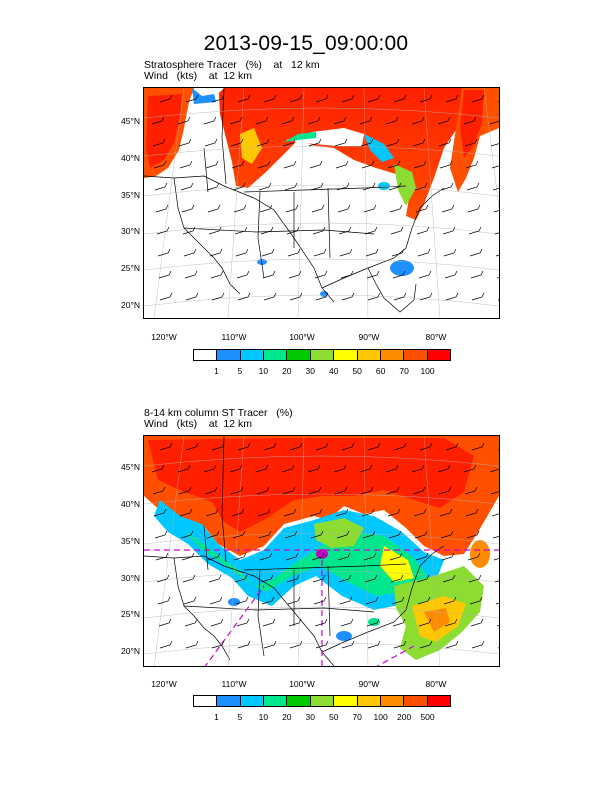 Image resolution: width=612 pixels, height=792 pixels. What do you see at coordinates (130, 231) in the screenshot?
I see `panel-1-lat-label: 30°N` at bounding box center [130, 231].